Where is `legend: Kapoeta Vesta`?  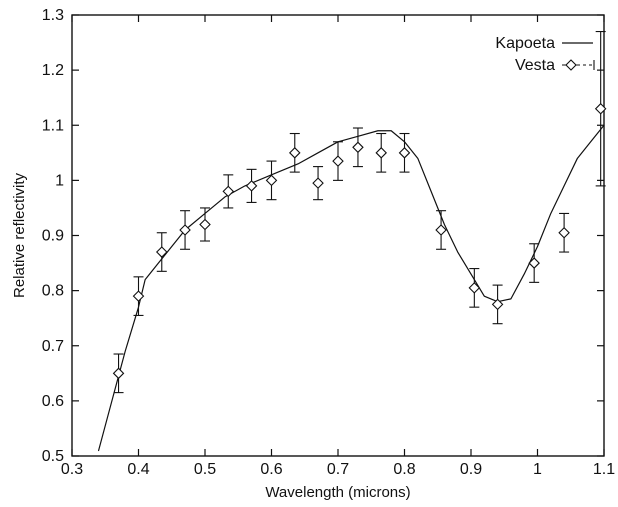
legend: Kapoeta Vesta is located at coordinates (545, 54).